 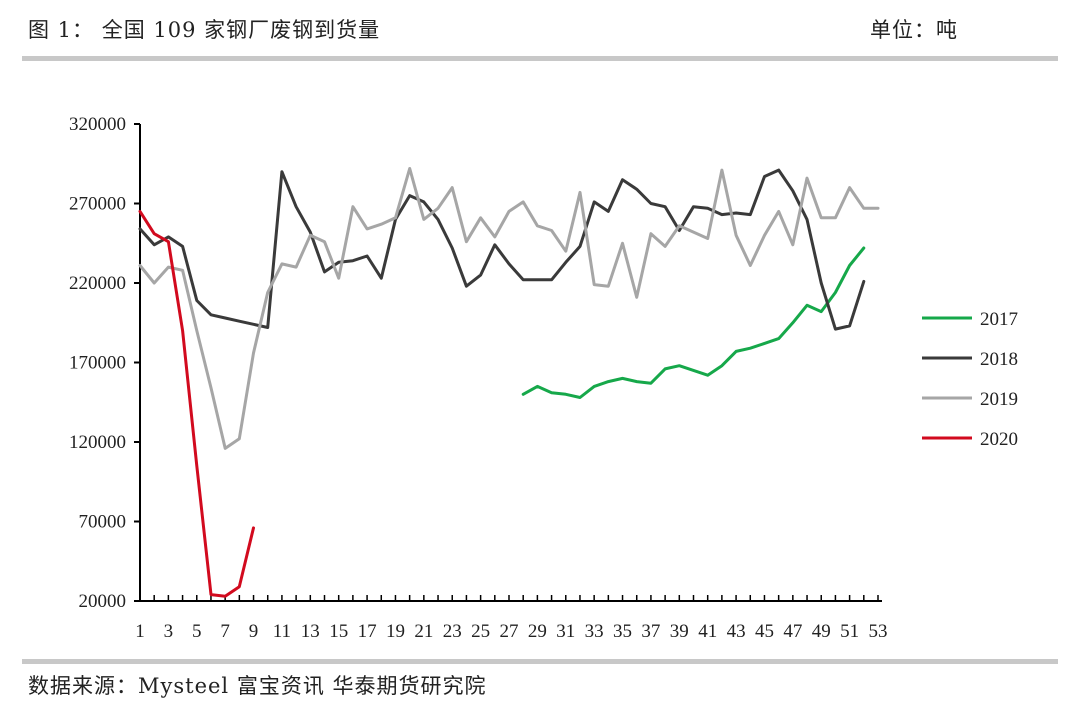 I want to click on x-tick-label: 45, so click(x=764, y=631).